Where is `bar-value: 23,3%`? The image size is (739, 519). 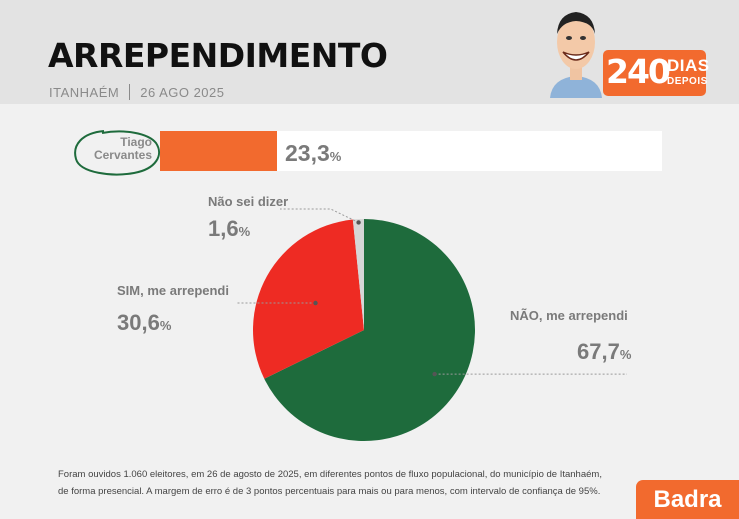 bar-value: 23,3% is located at coordinates (313, 153).